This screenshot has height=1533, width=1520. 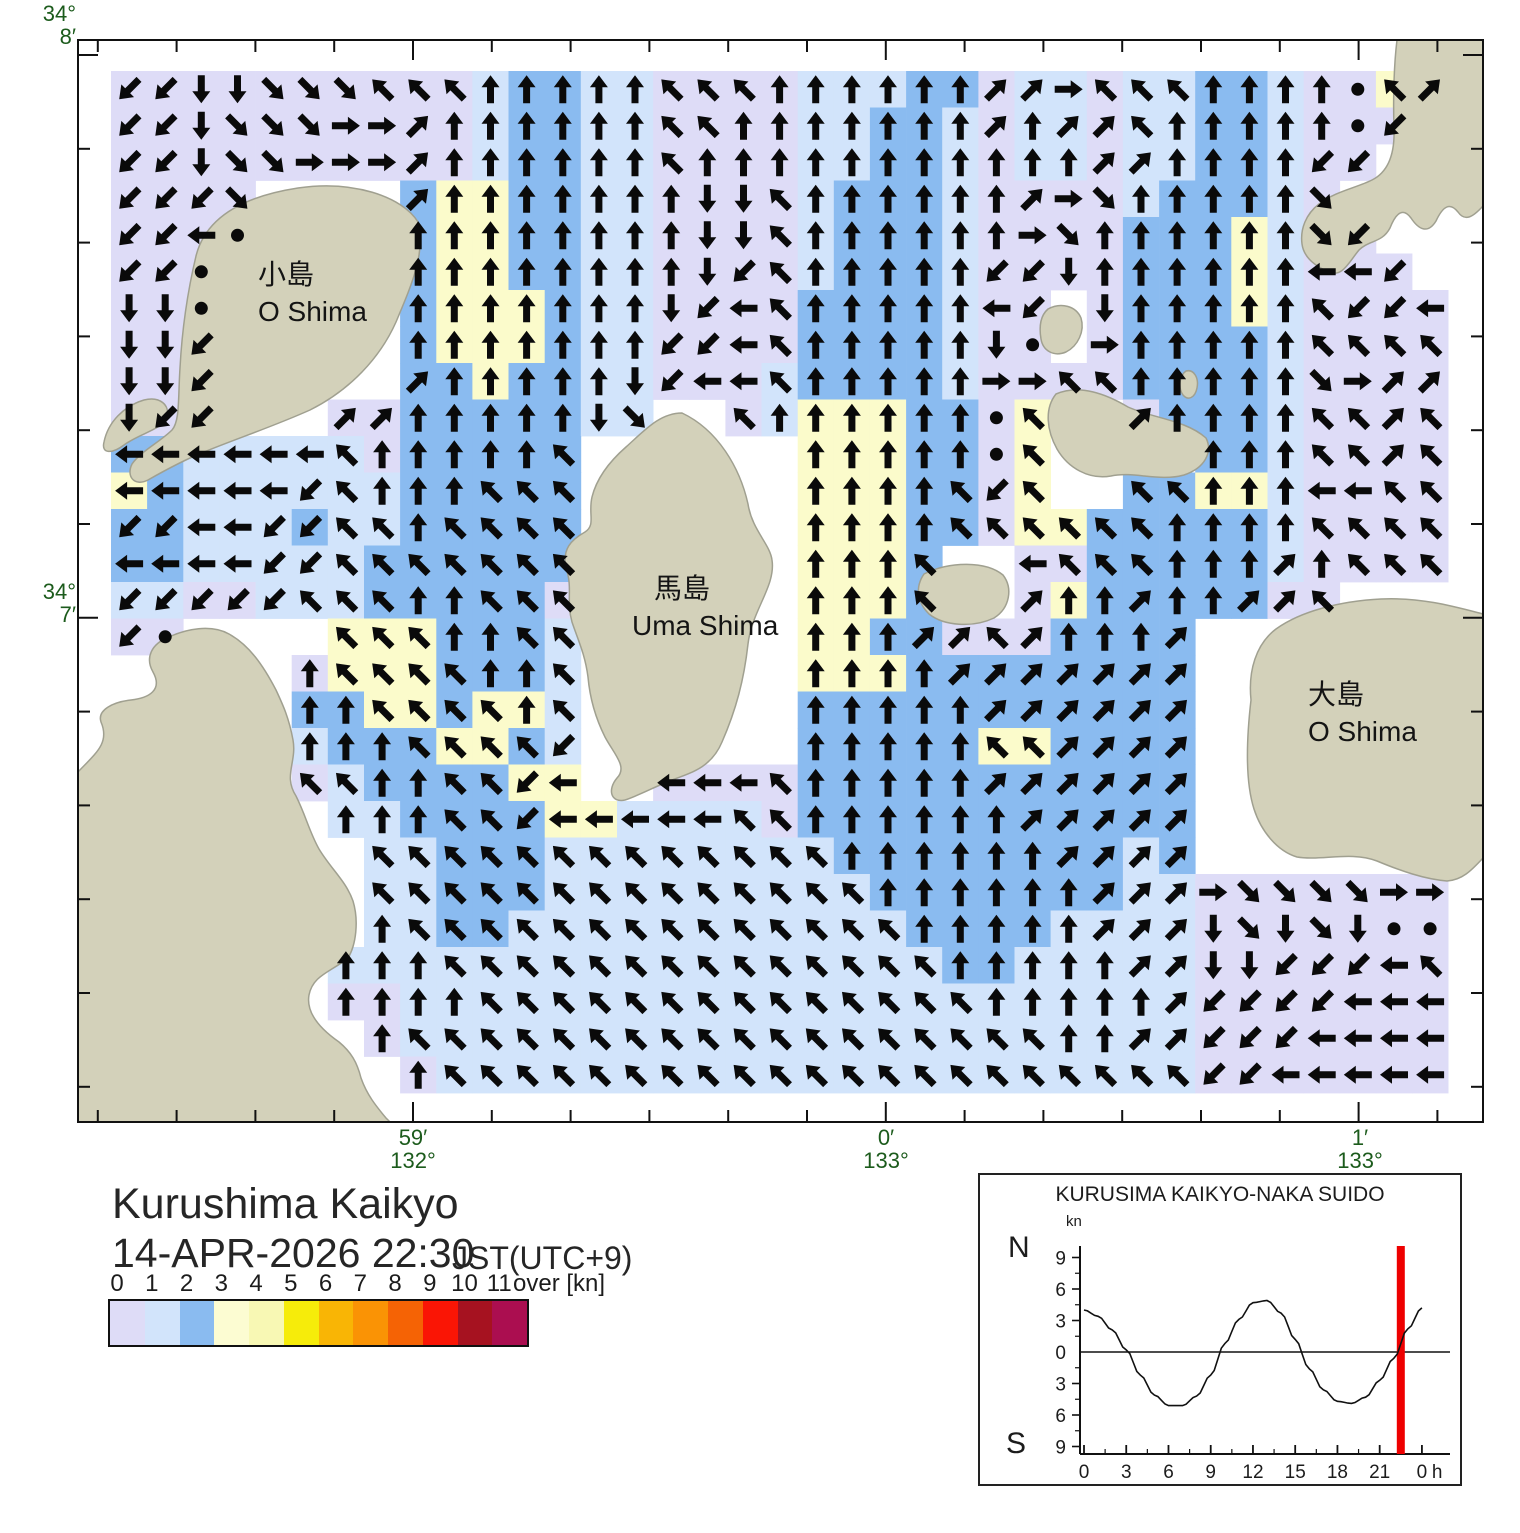 I want to click on legend-tick-3: 3, so click(x=221, y=1283).